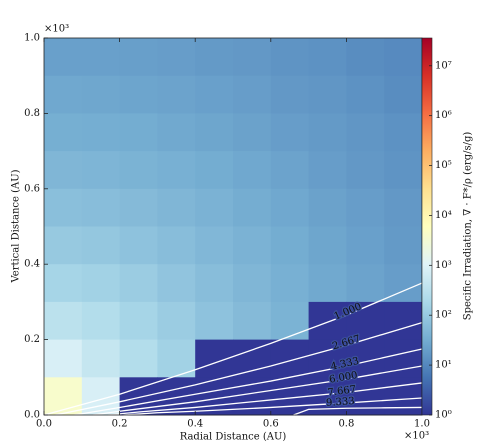  What do you see at coordinates (32, 339) in the screenshot?
I see `y-tick-label: 0.2` at bounding box center [32, 339].